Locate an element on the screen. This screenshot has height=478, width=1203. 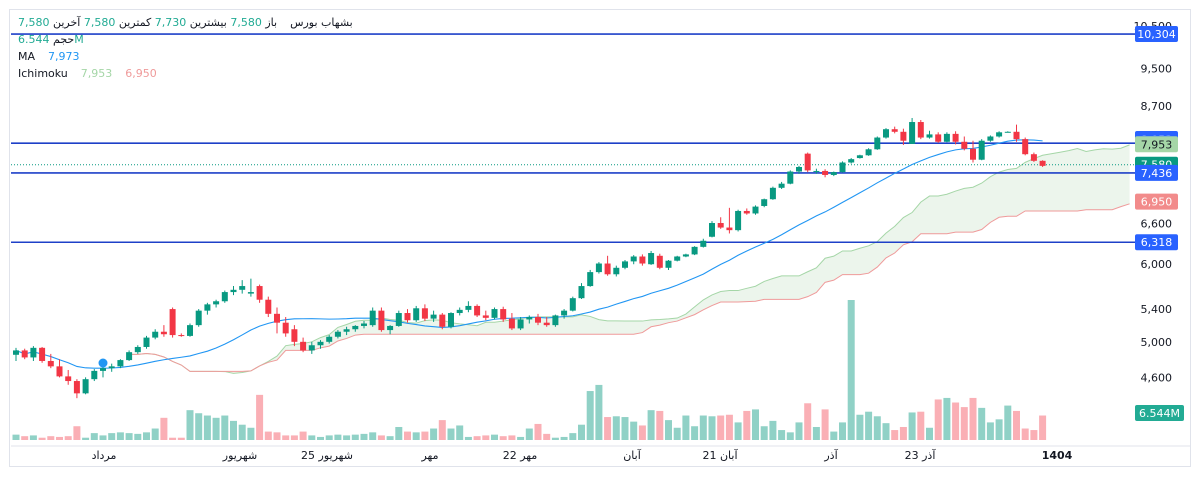
legend-volume-label: حجم is located at coordinates (64, 39).